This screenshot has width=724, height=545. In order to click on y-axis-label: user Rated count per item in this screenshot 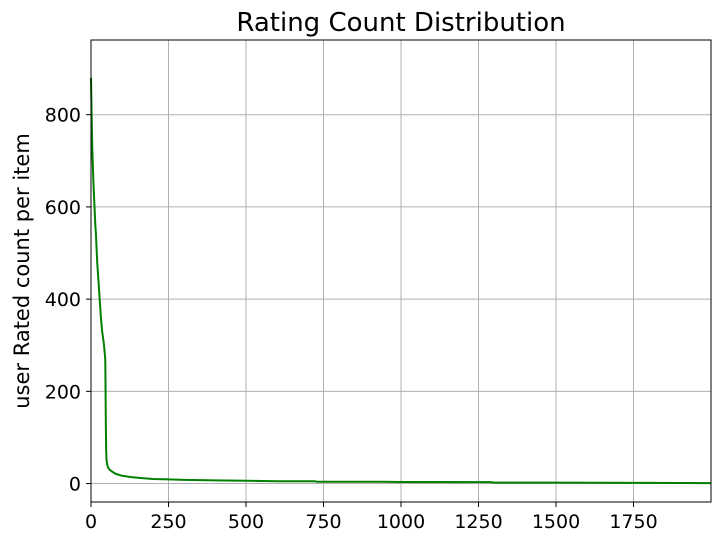, I will do `click(22, 271)`.